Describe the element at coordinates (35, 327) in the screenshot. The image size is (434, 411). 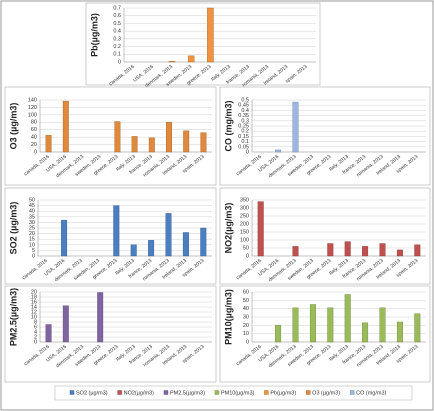
I see `y-tick-label: 6` at that location.